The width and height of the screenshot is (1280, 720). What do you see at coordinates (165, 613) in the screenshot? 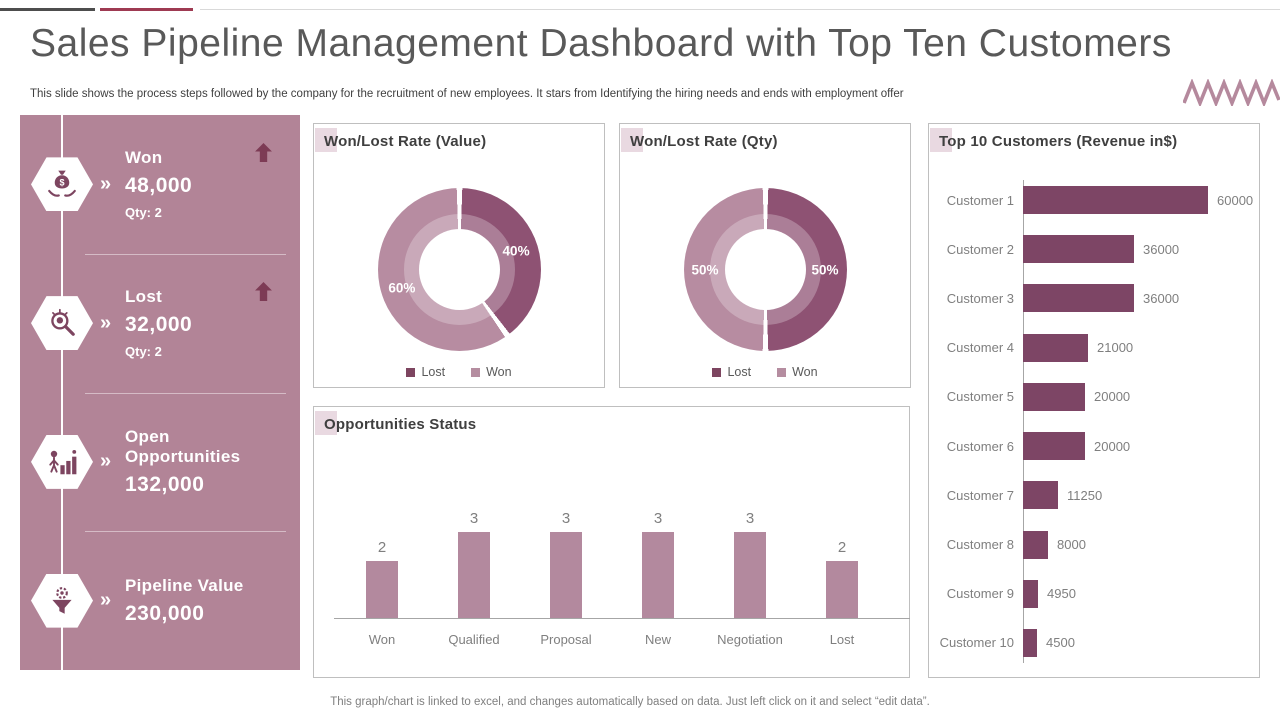
I see `kpi-value: 230,000` at bounding box center [165, 613].